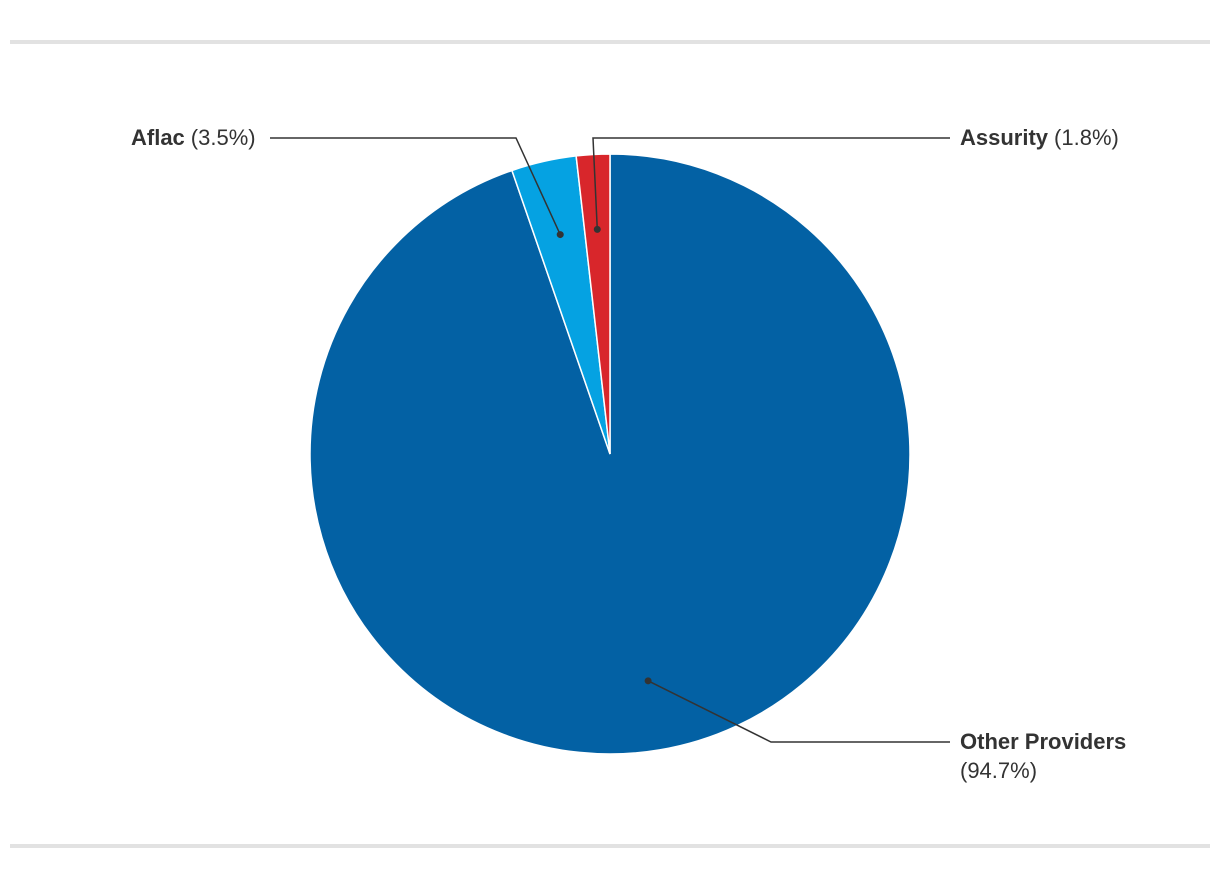 This screenshot has height=878, width=1220. What do you see at coordinates (998, 770) in the screenshot?
I see `label-other-providers-percent: (94.7%)` at bounding box center [998, 770].